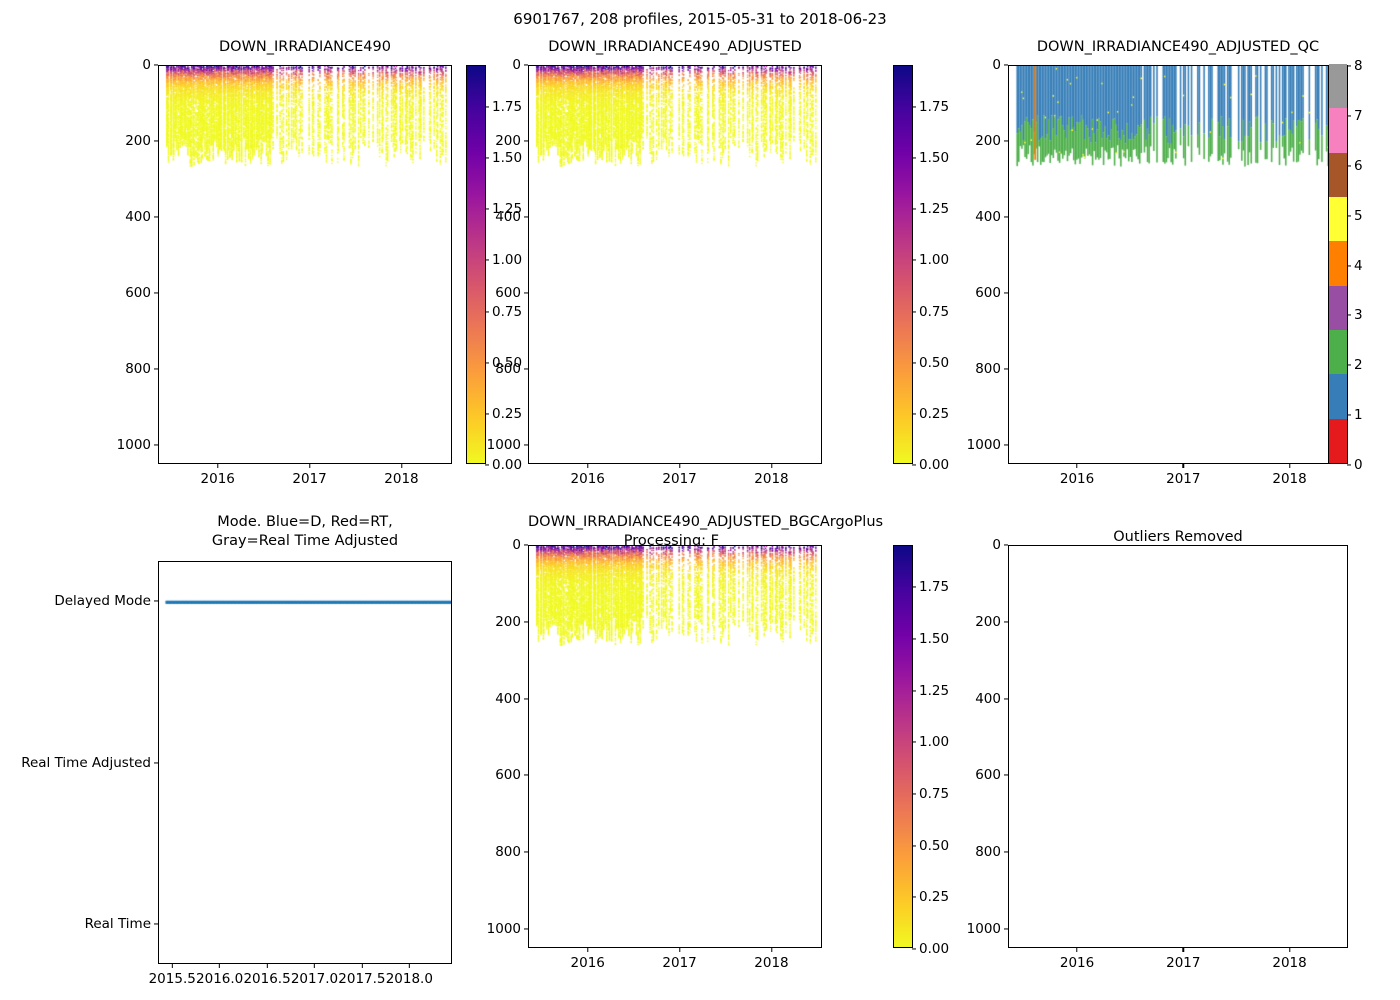  What do you see at coordinates (1178, 746) in the screenshot?
I see `plot-area-outliers-removed` at bounding box center [1178, 746].